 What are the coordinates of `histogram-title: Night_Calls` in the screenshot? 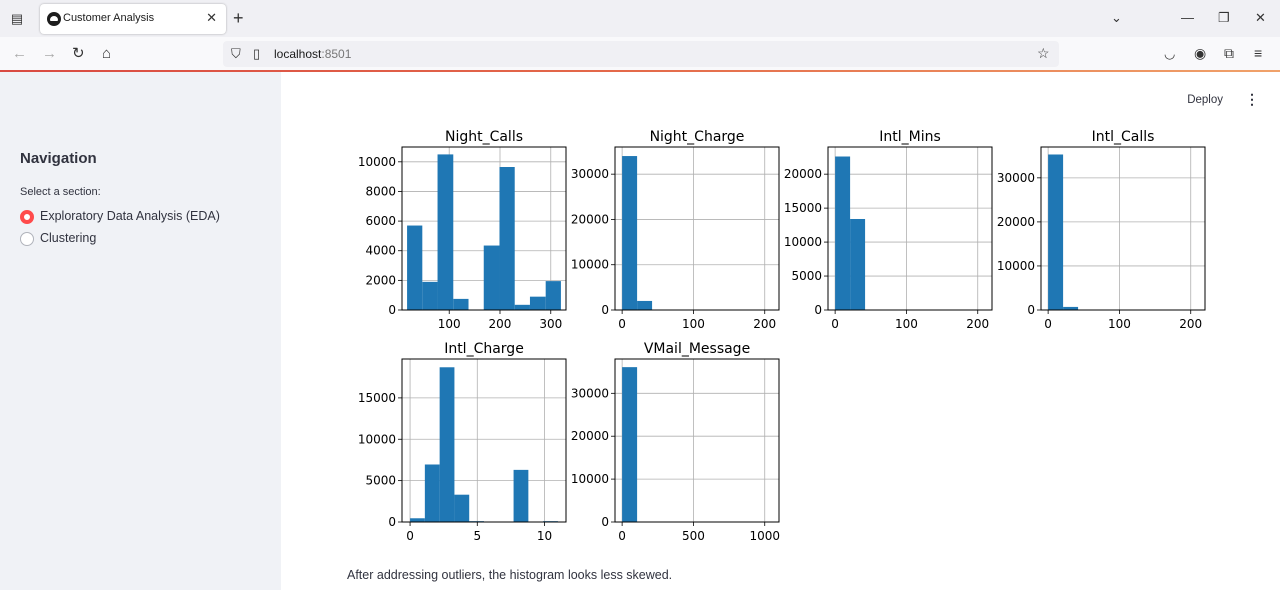 It's located at (484, 137).